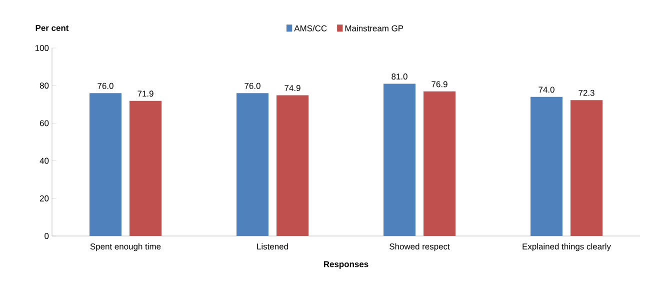 The image size is (660, 301). What do you see at coordinates (44, 198) in the screenshot?
I see `y-tick-label: 20` at bounding box center [44, 198].